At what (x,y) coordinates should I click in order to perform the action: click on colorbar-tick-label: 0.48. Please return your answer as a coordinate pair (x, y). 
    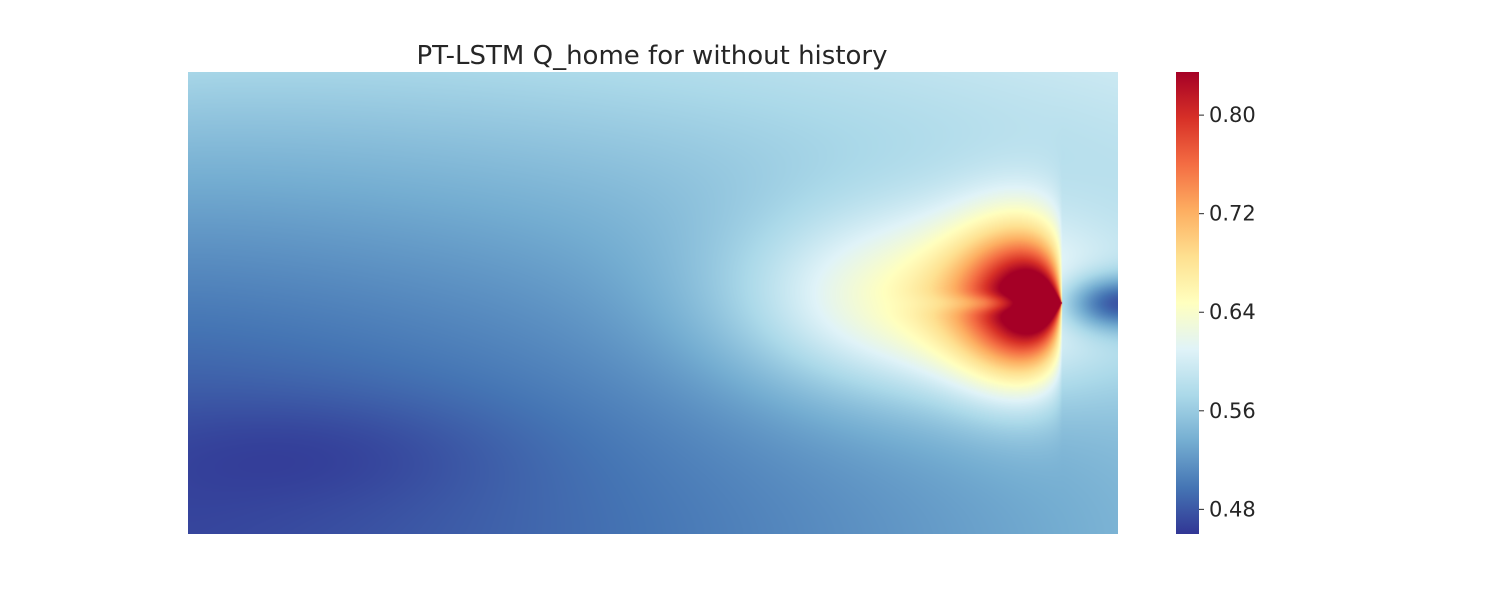
    Looking at the image, I should click on (1232, 509).